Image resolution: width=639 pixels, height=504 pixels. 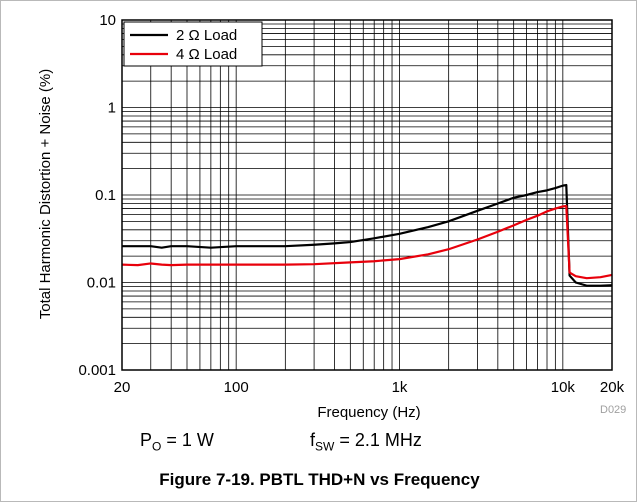 I want to click on x-axis-label: Frequency (Hz), so click(x=368, y=412).